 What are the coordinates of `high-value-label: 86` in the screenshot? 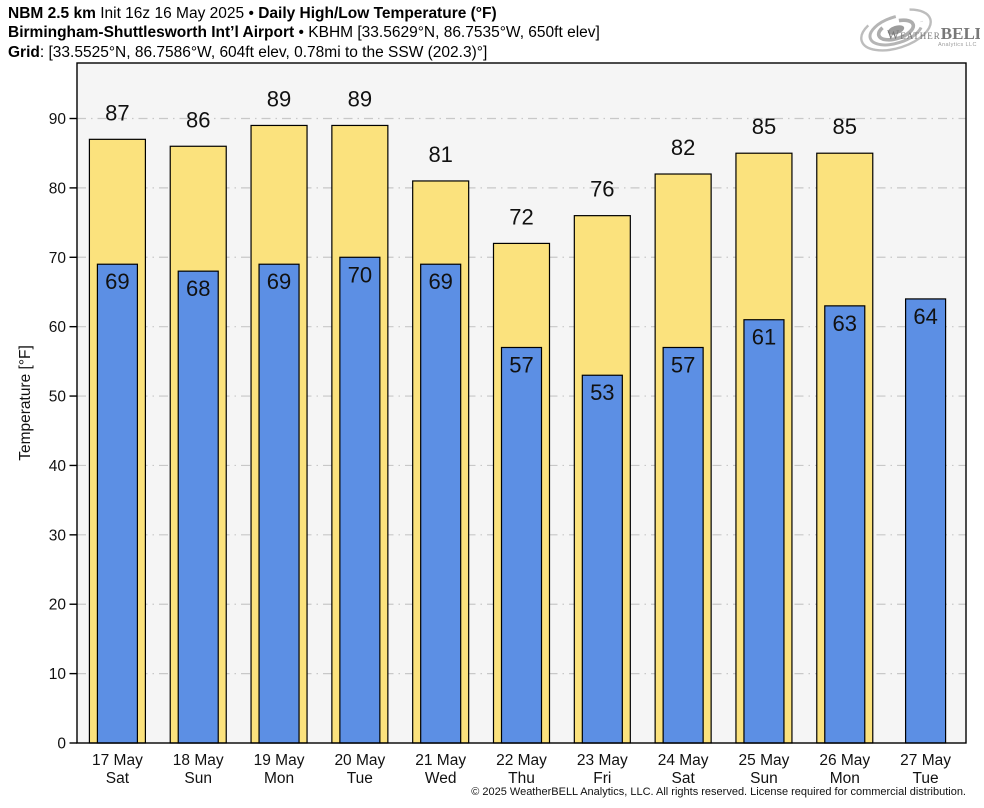 It's located at (198, 119).